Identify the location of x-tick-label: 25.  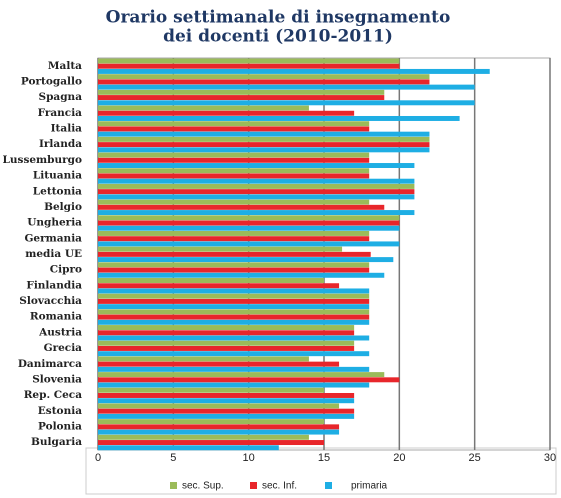
(475, 458).